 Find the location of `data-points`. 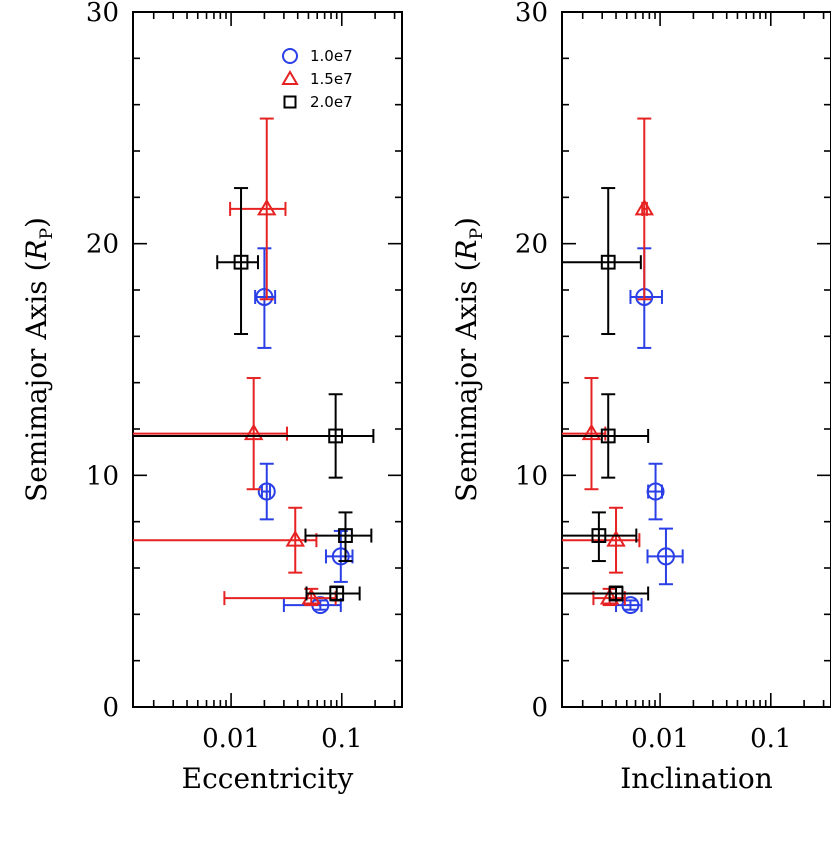

data-points is located at coordinates (623, 366).